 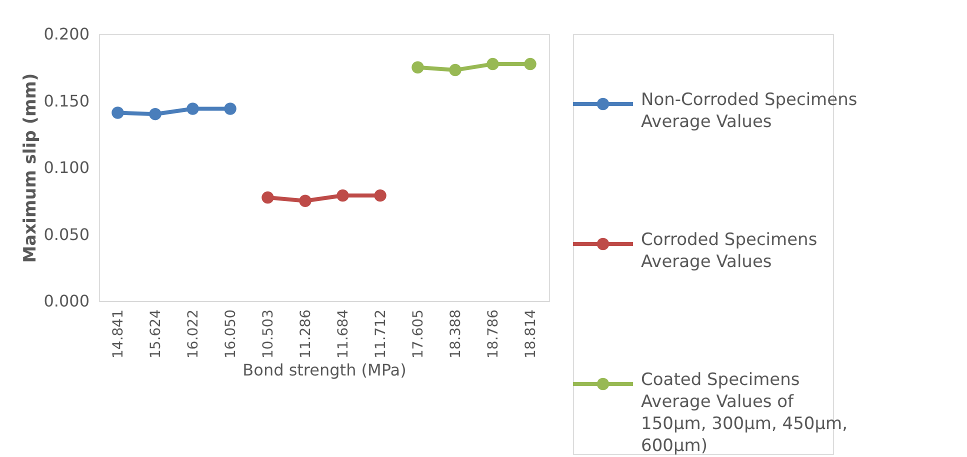 I want to click on legend-label: Coated Specimens Average Values of 150μm, 300μm, 450μm, 600μm), so click(x=744, y=413).